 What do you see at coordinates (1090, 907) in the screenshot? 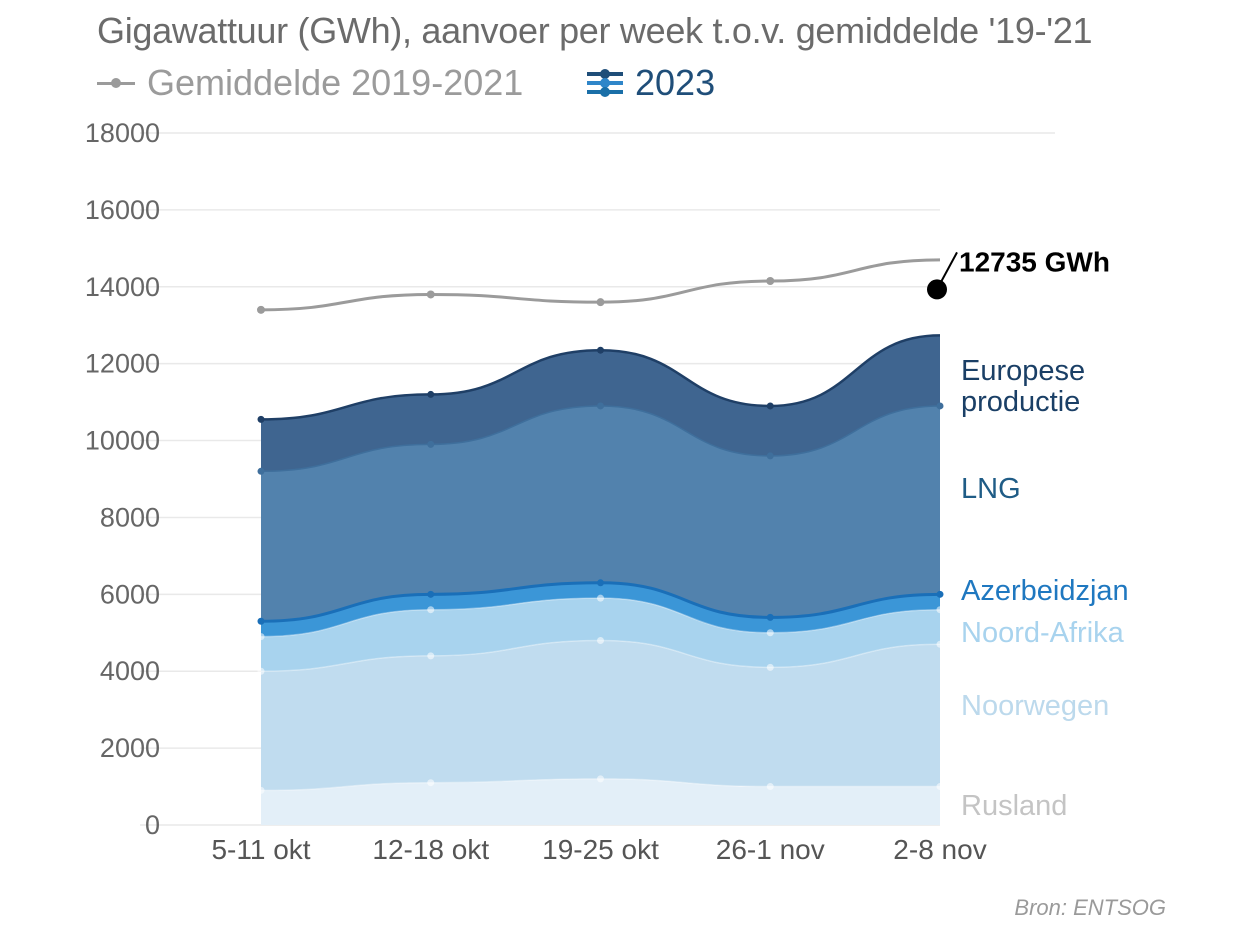
I see `source-note: Bron: ENTSOG` at bounding box center [1090, 907].